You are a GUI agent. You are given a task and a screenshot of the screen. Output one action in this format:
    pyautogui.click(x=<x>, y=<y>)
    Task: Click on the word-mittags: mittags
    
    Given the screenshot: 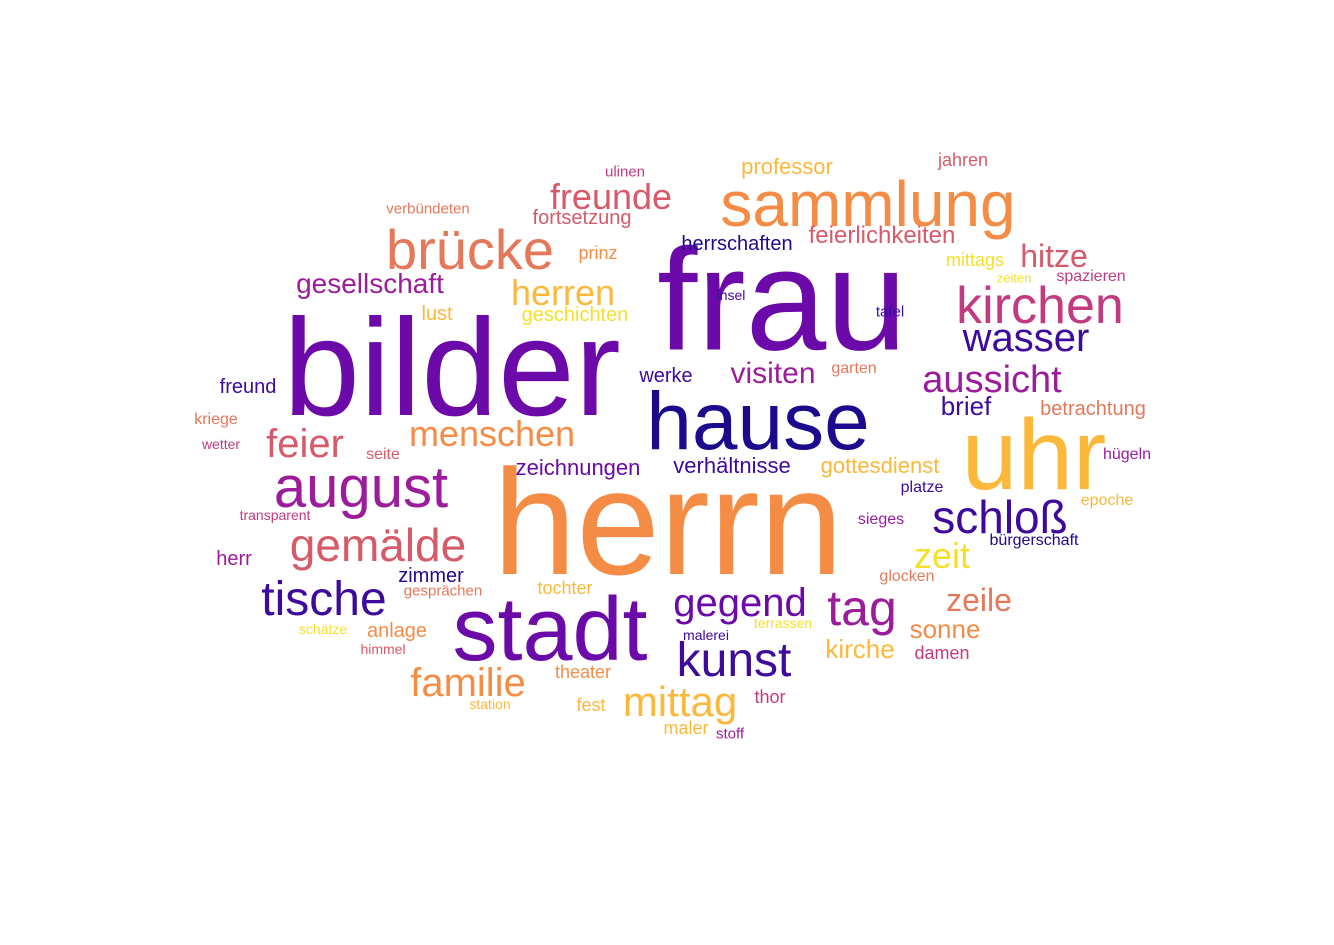 What is the action you would take?
    pyautogui.click(x=975, y=260)
    